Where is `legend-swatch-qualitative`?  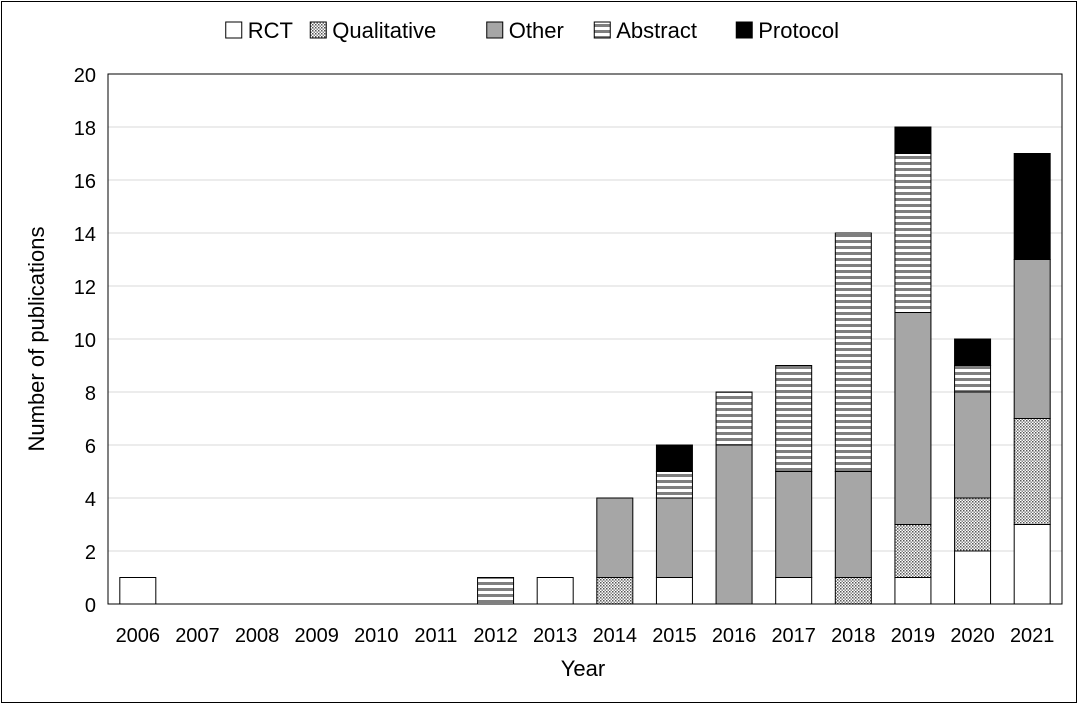
legend-swatch-qualitative is located at coordinates (318, 30).